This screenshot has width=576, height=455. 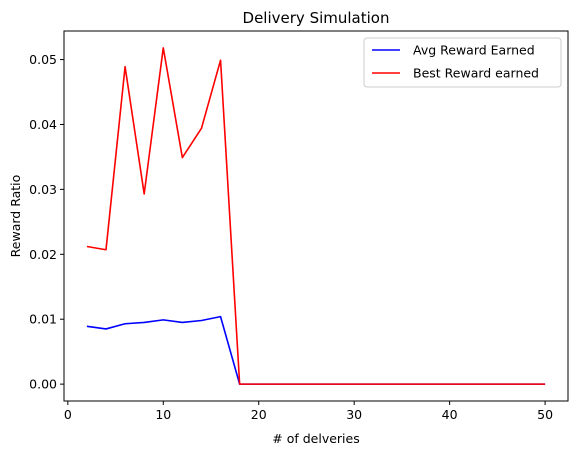 I want to click on y-tick-label: 0.01, so click(x=43, y=319).